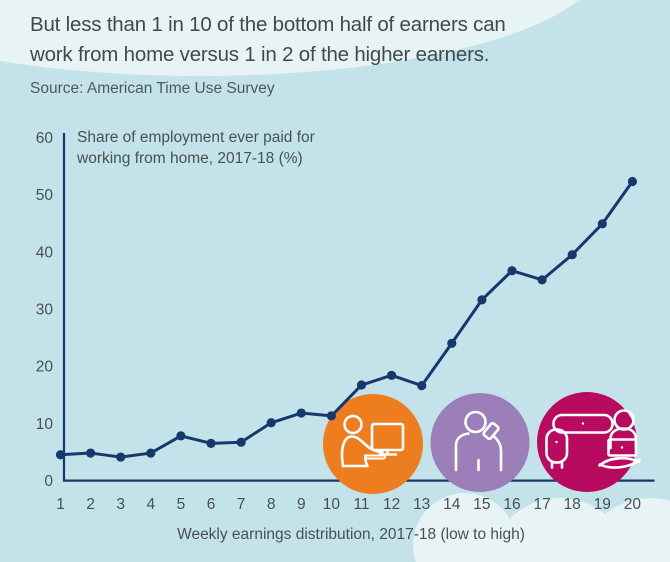  I want to click on x-tick-label: 2, so click(90, 504).